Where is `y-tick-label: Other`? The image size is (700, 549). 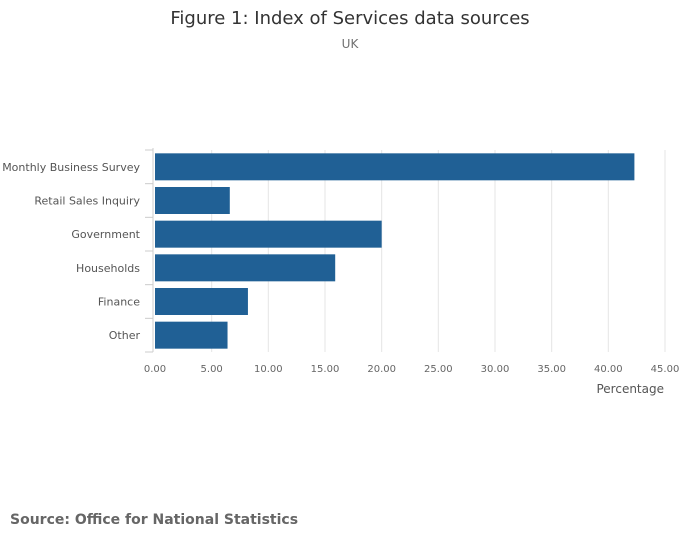 y-tick-label: Other is located at coordinates (125, 335).